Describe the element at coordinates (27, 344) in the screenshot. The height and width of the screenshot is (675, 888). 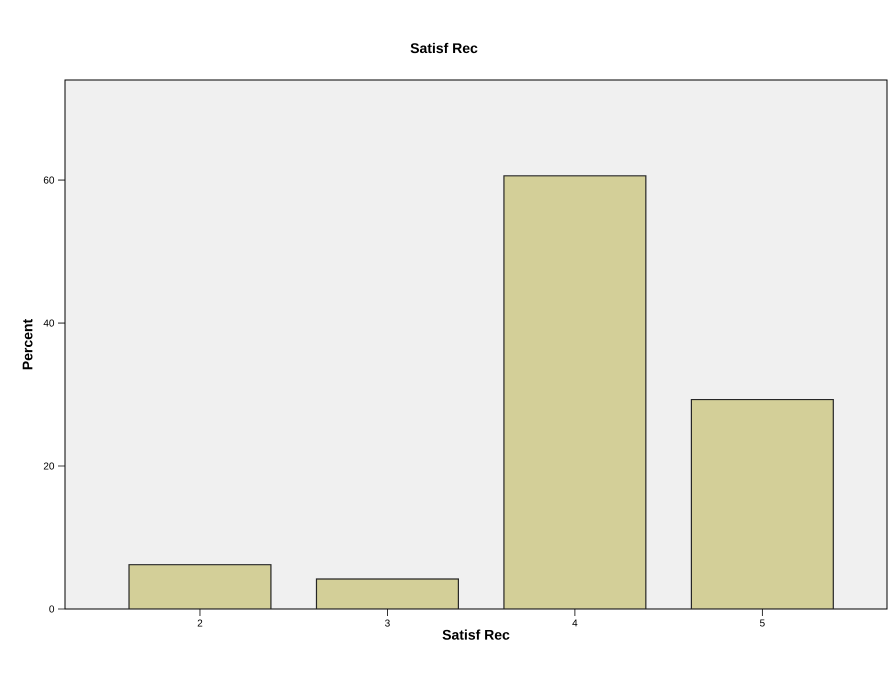
I see `y-axis-title: Percent` at that location.